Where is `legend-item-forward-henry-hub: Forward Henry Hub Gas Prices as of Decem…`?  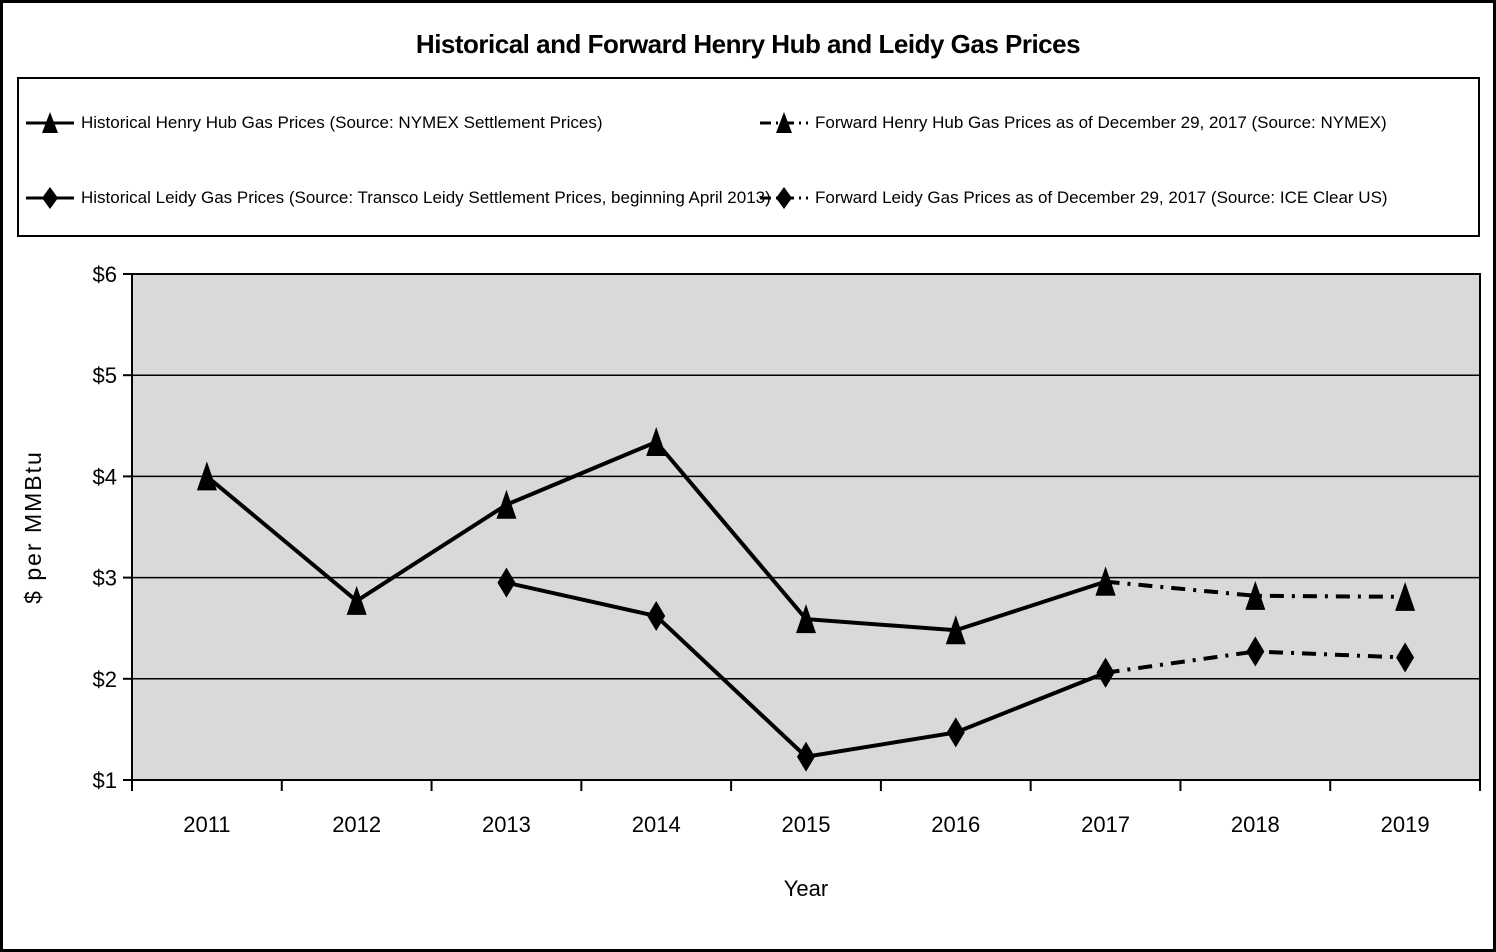
legend-item-forward-henry-hub: Forward Henry Hub Gas Prices as of Decem… is located at coordinates (1073, 123).